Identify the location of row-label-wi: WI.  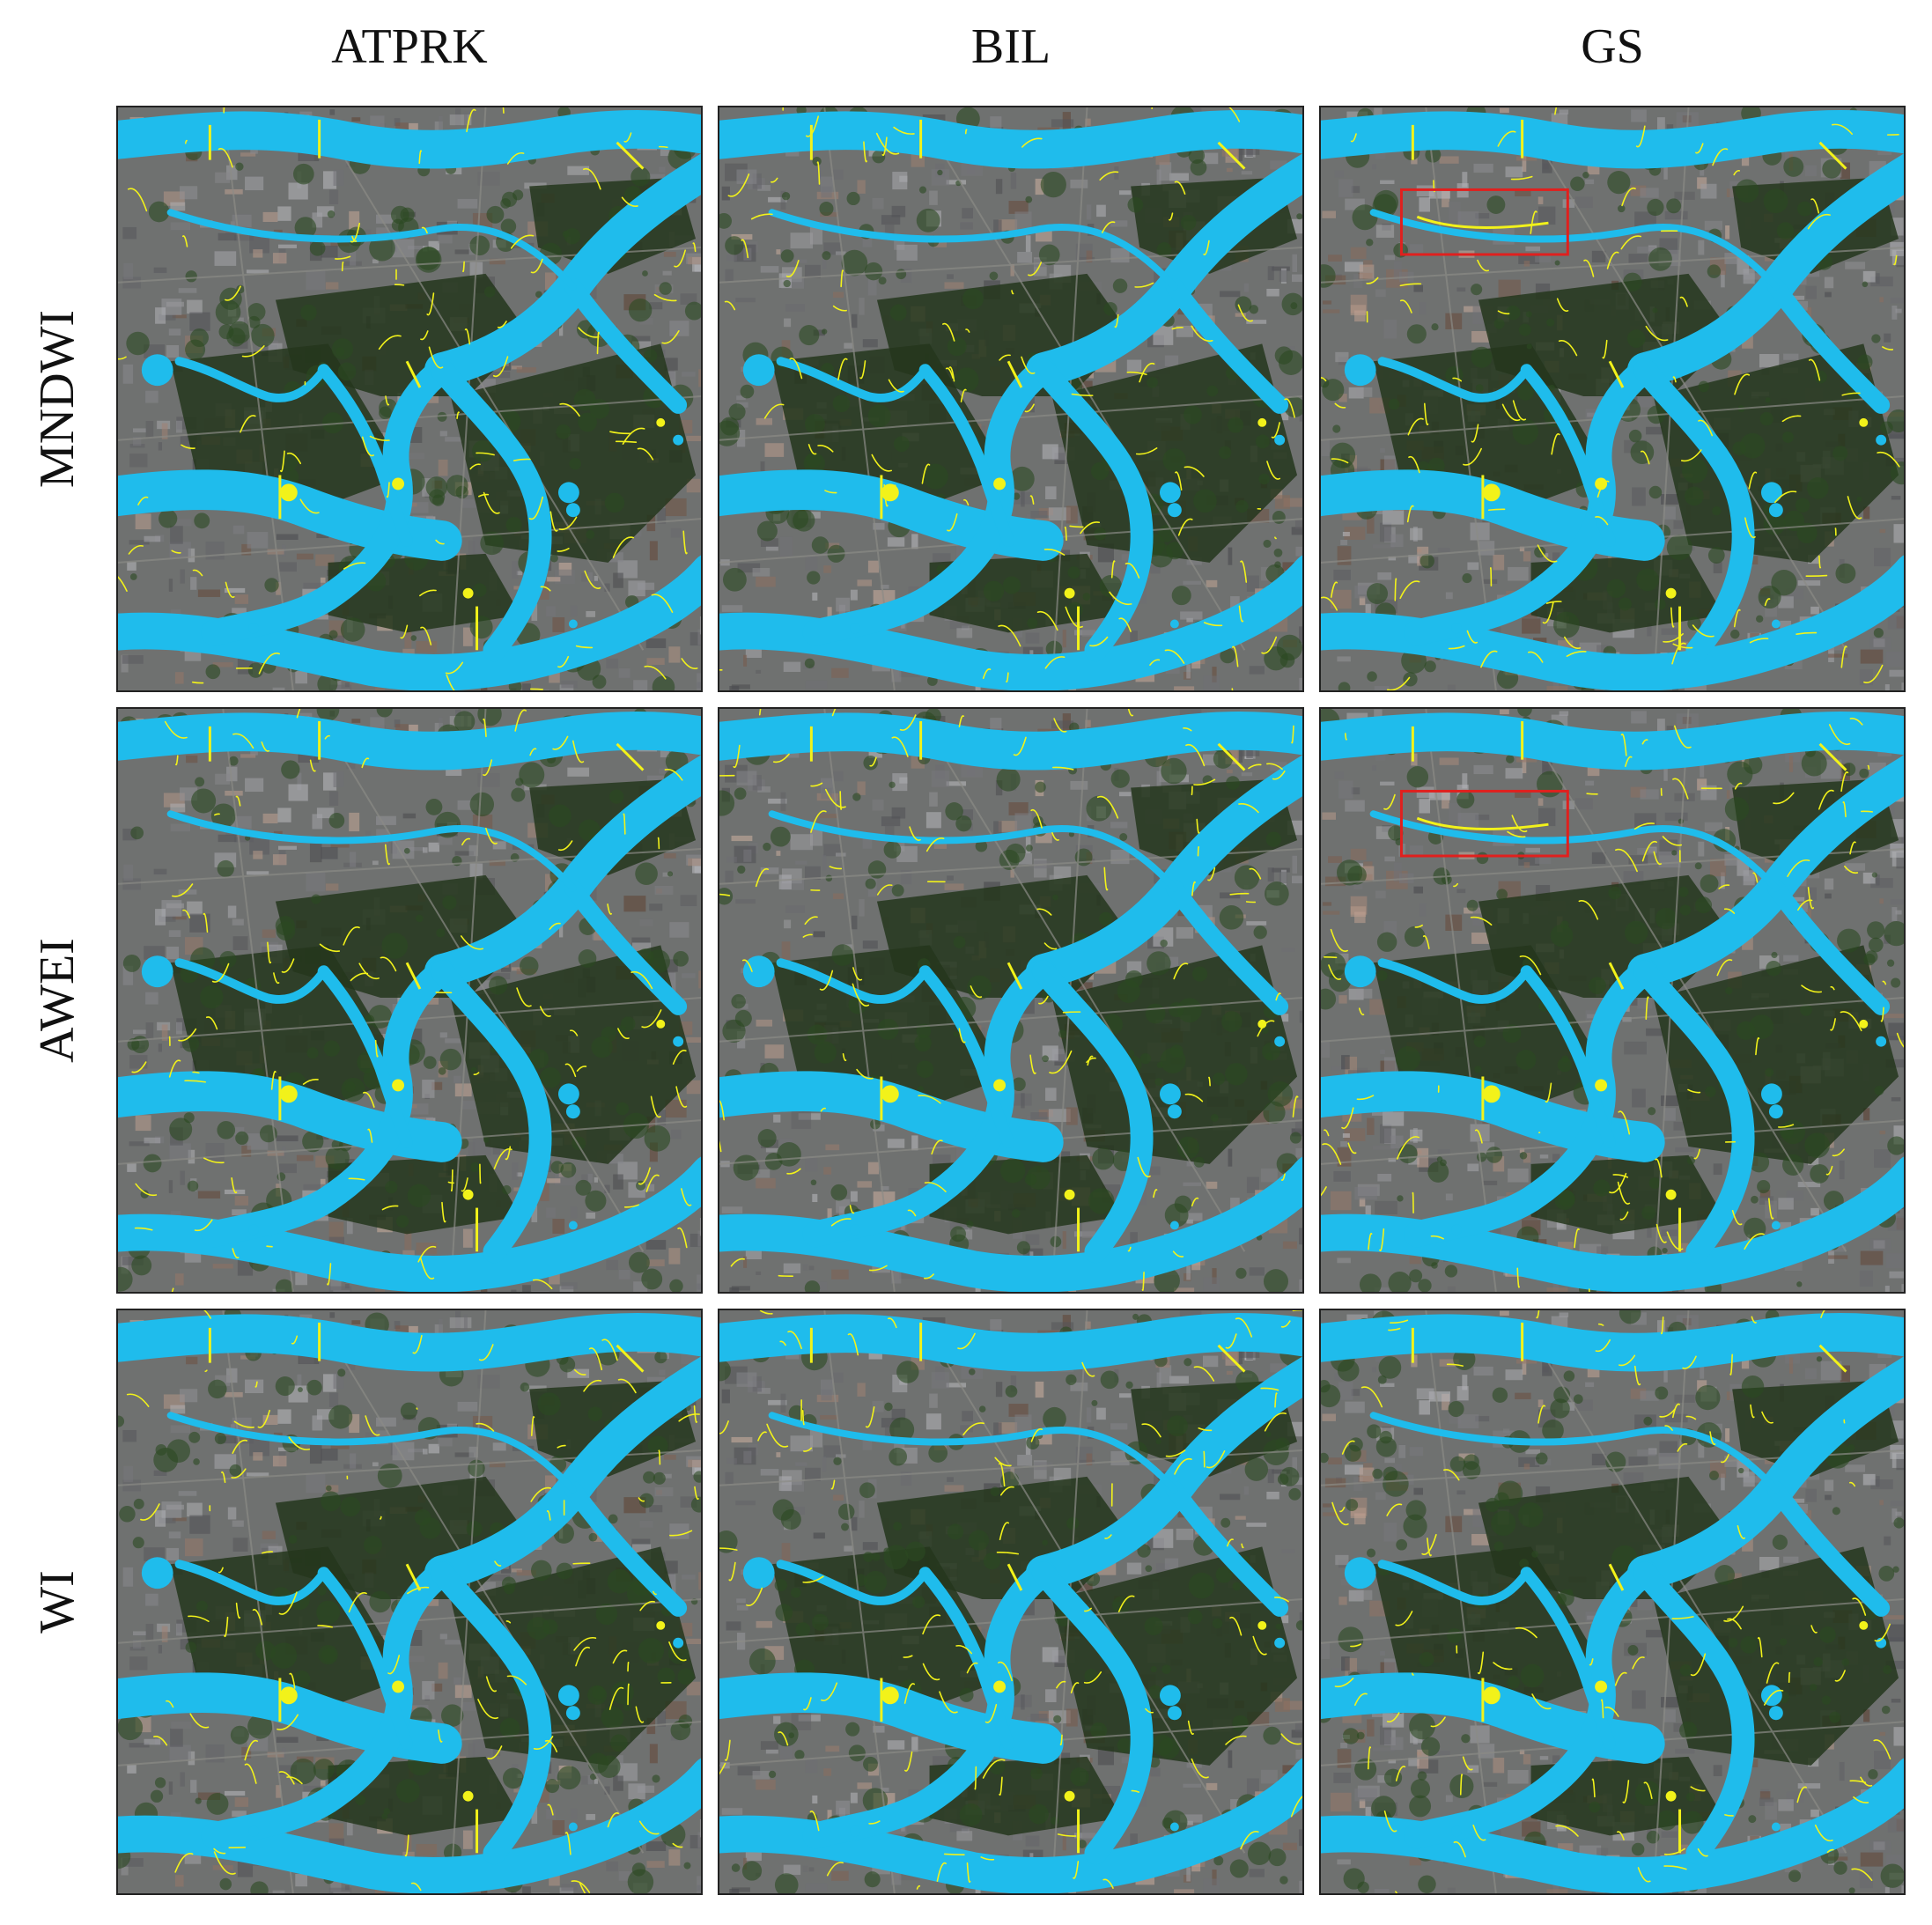
(57, 1602).